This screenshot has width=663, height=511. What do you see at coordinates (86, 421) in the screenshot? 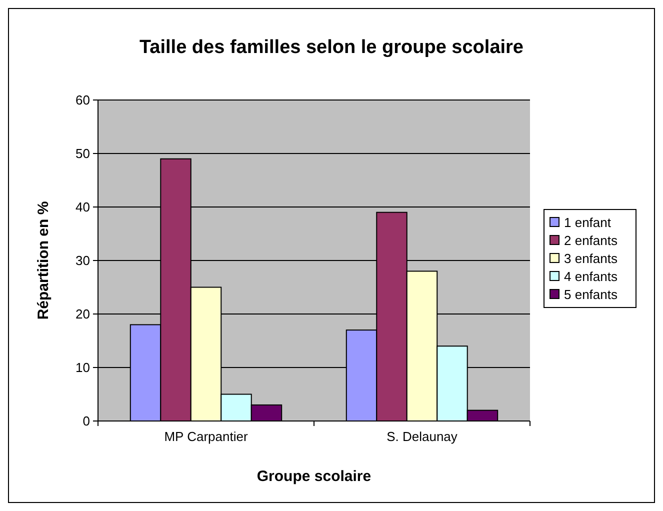
I see `y-tick-label: 0` at bounding box center [86, 421].